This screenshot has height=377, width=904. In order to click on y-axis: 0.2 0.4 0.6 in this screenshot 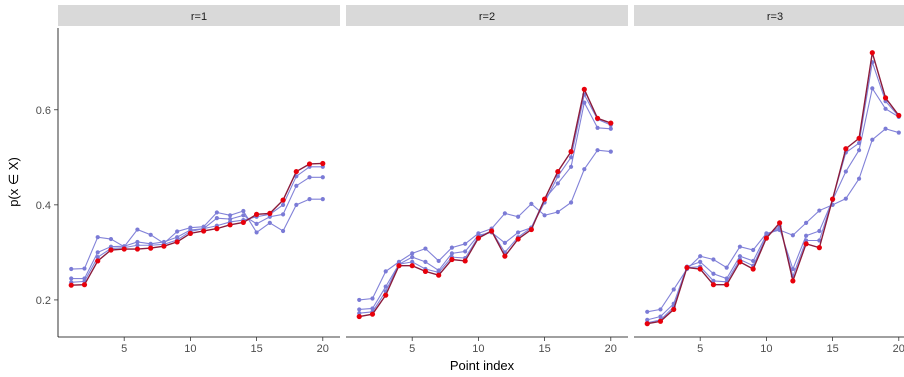, I will do `click(47, 182)`.